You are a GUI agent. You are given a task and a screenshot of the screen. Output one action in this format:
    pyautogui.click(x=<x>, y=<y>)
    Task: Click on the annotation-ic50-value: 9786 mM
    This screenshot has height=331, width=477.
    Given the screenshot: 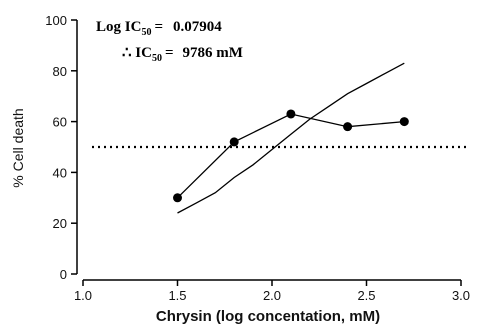 What is the action you would take?
    pyautogui.click(x=213, y=53)
    